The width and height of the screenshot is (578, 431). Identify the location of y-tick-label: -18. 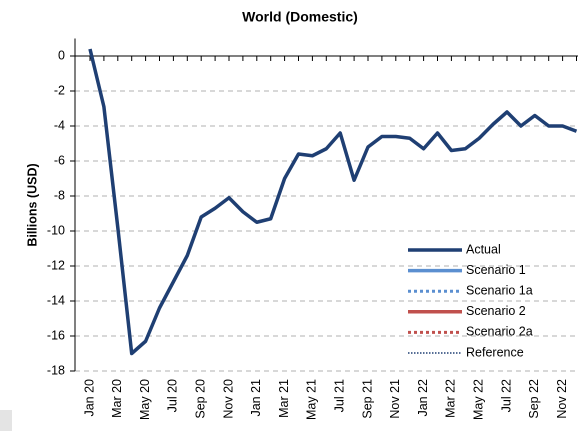
(56, 370).